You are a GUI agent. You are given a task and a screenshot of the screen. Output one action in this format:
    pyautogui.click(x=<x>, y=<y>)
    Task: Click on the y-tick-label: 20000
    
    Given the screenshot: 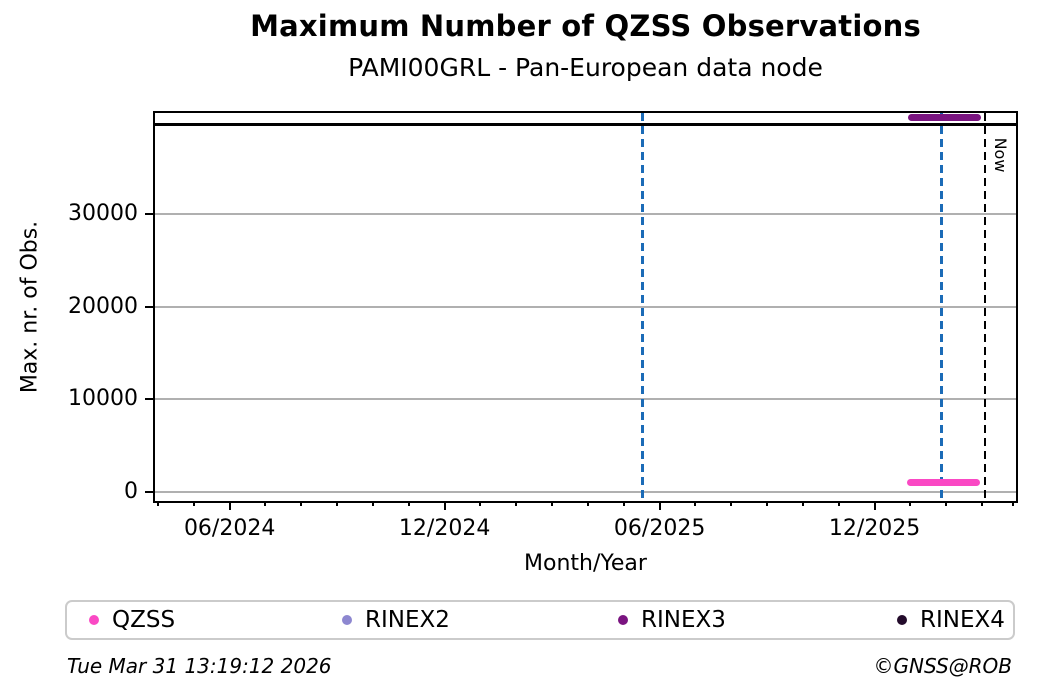 What is the action you would take?
    pyautogui.click(x=103, y=306)
    